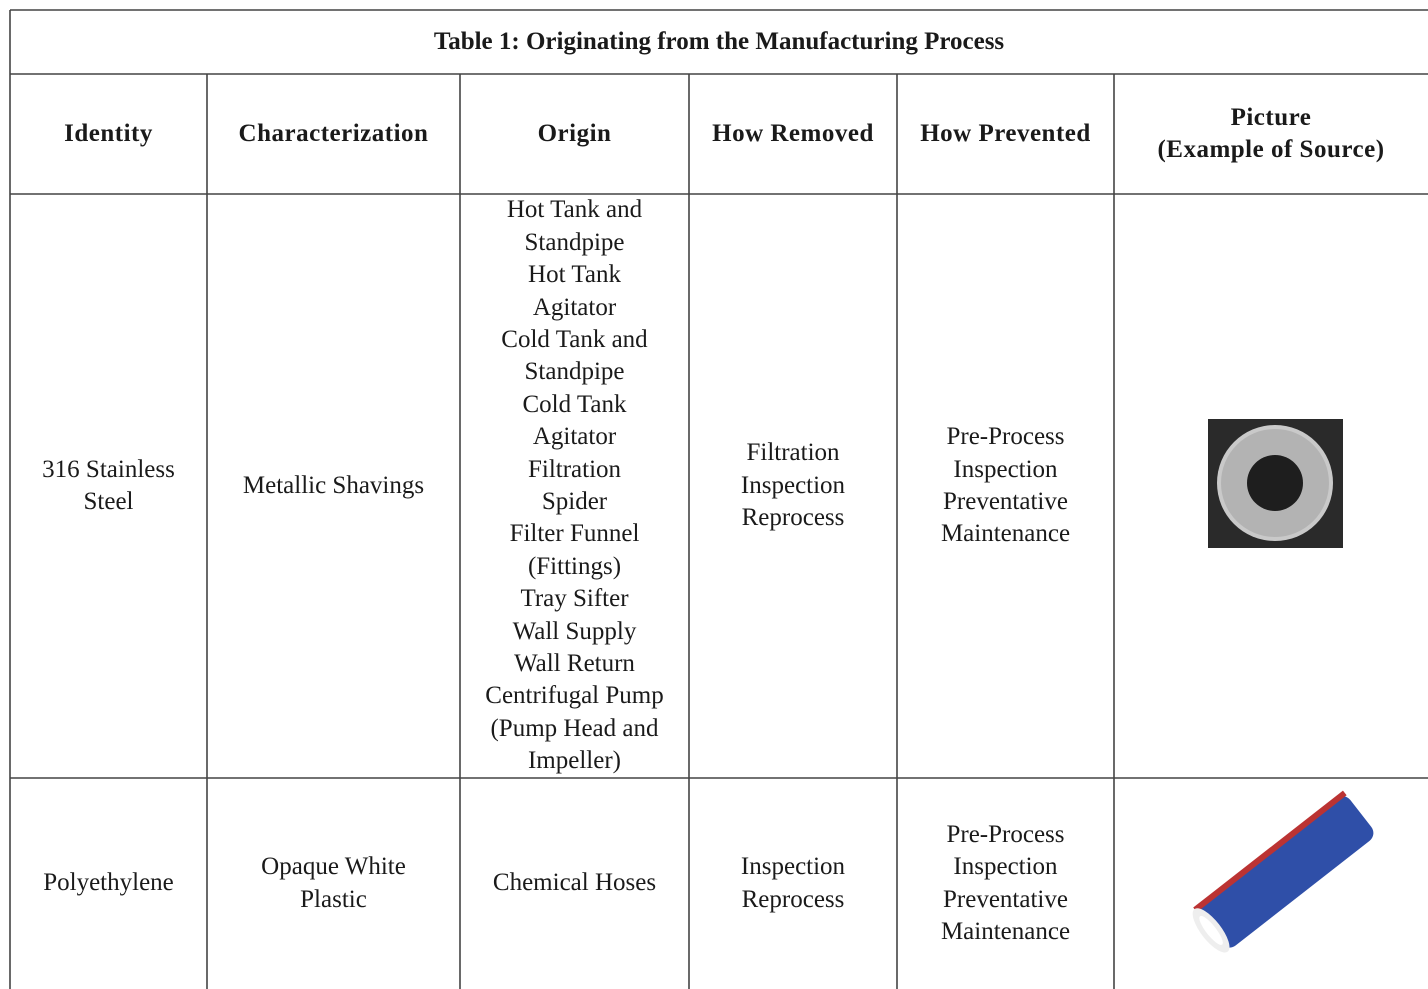 The height and width of the screenshot is (989, 1428). I want to click on cell-line: How Prevented, so click(1005, 133).